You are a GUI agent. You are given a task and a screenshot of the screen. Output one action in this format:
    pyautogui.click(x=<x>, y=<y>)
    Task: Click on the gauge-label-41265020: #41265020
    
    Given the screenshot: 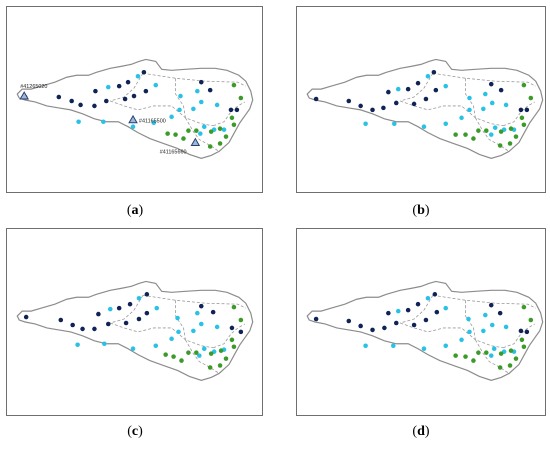 What is the action you would take?
    pyautogui.click(x=33, y=87)
    